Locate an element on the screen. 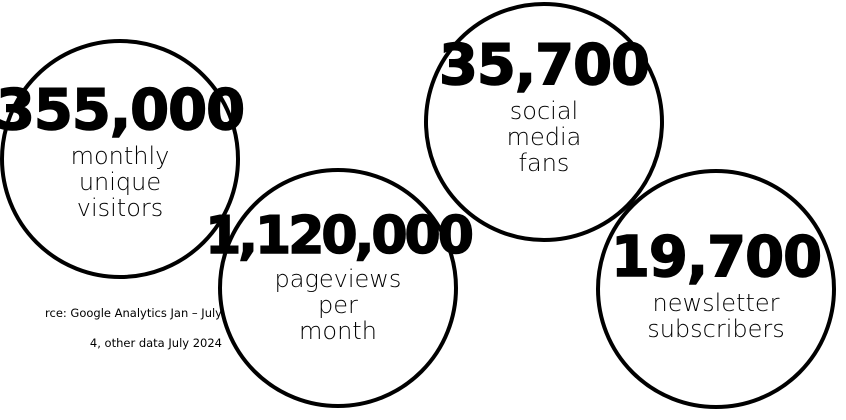 The image size is (846, 420). source-note-line: 4, other data July 2024 is located at coordinates (155, 343).